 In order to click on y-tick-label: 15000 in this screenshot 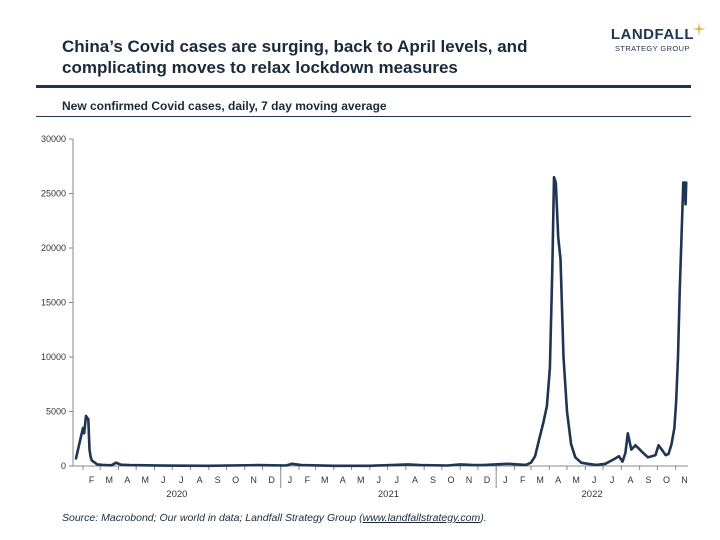, I will do `click(53, 303)`.